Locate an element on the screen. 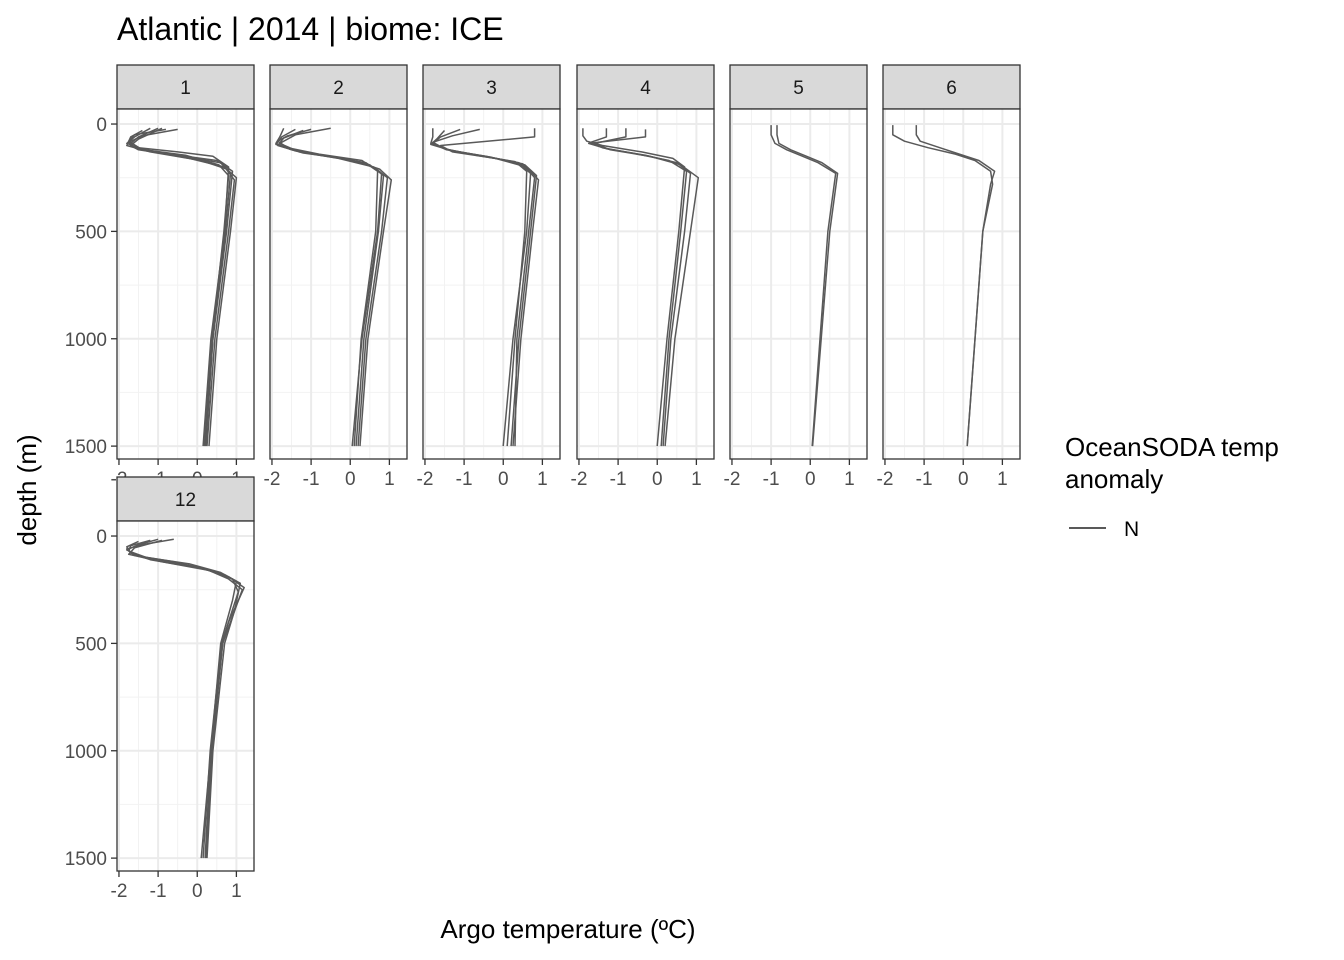  facet-strip-label: 4 is located at coordinates (645, 88).